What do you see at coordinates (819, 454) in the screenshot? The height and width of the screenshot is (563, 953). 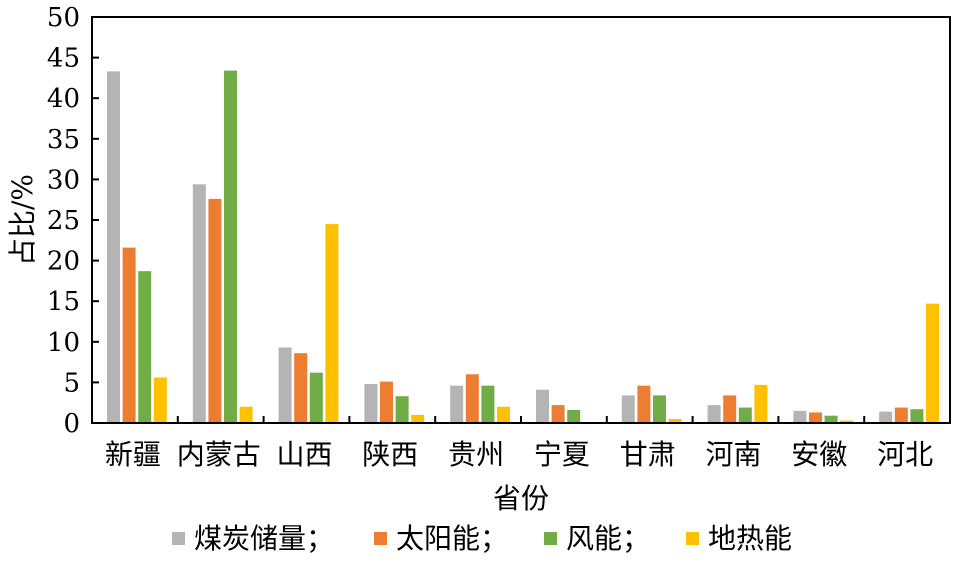 I see `x-tick-label: 安徽` at bounding box center [819, 454].